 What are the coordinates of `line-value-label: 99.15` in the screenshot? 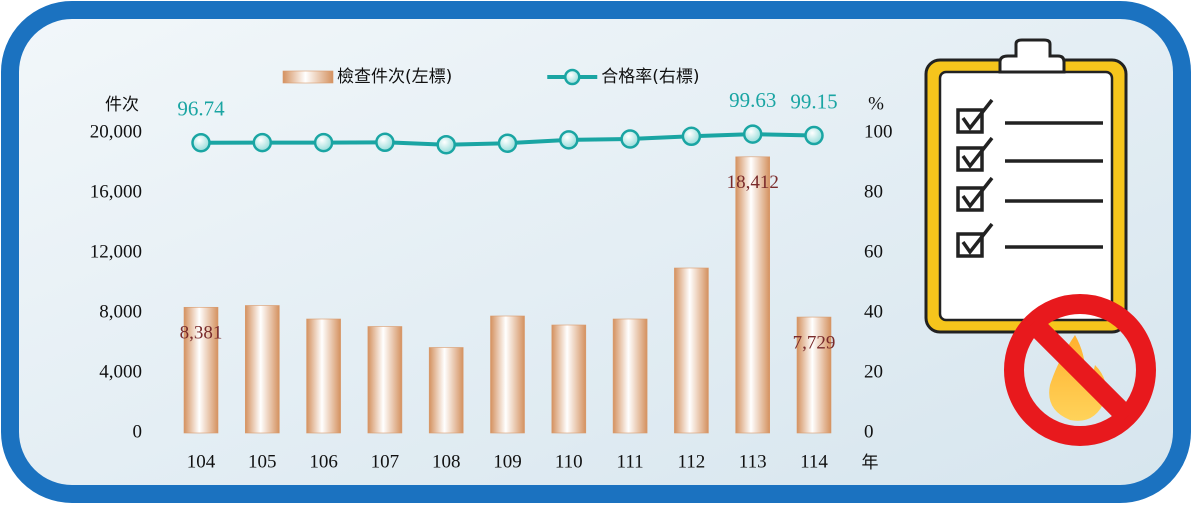 It's located at (813, 101).